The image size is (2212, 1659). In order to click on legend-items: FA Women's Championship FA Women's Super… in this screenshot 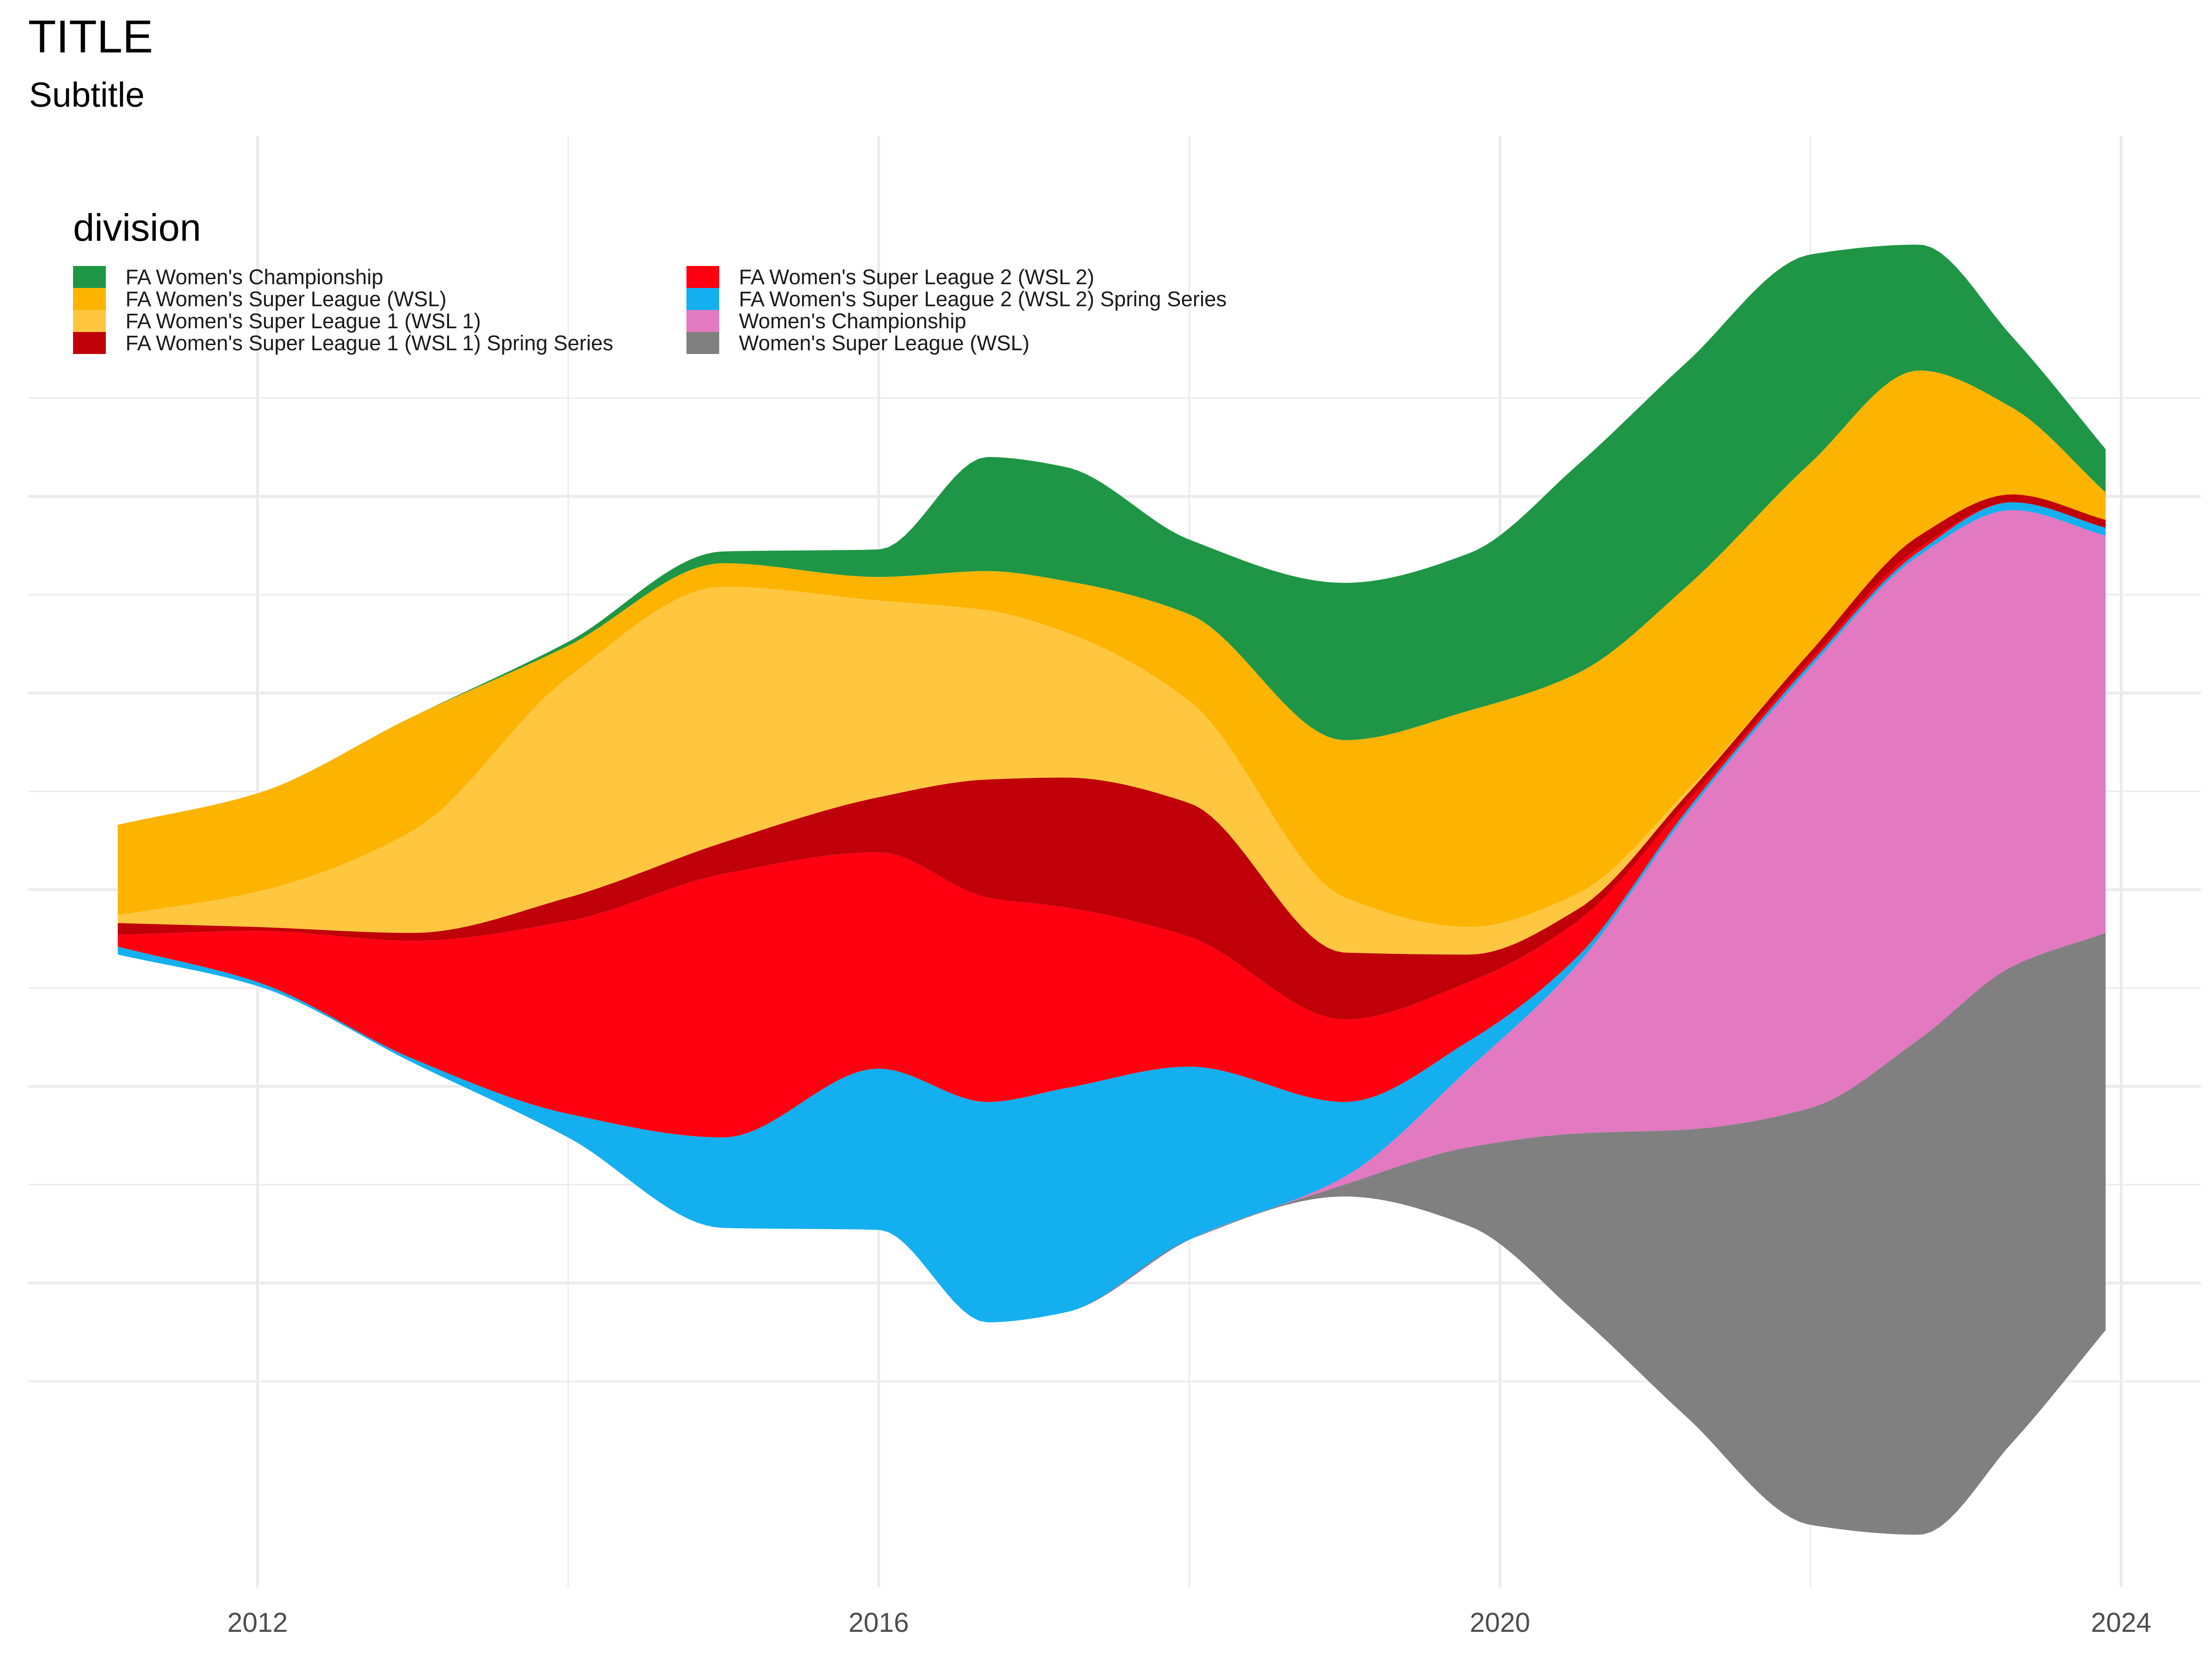, I will do `click(684, 310)`.